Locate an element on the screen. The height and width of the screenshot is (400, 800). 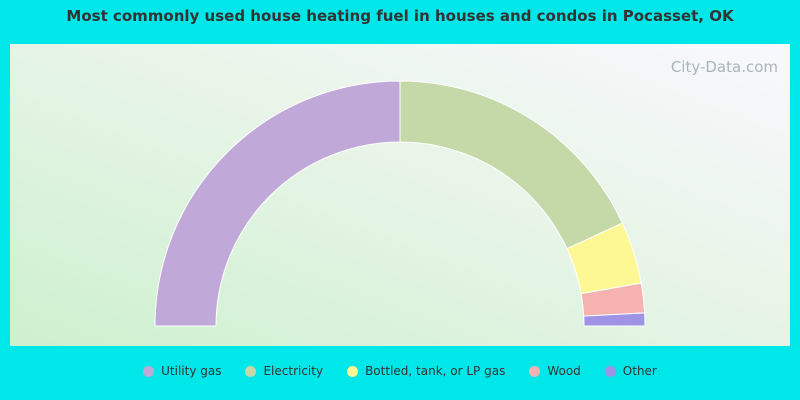
legend-item: Electricity is located at coordinates (284, 371).